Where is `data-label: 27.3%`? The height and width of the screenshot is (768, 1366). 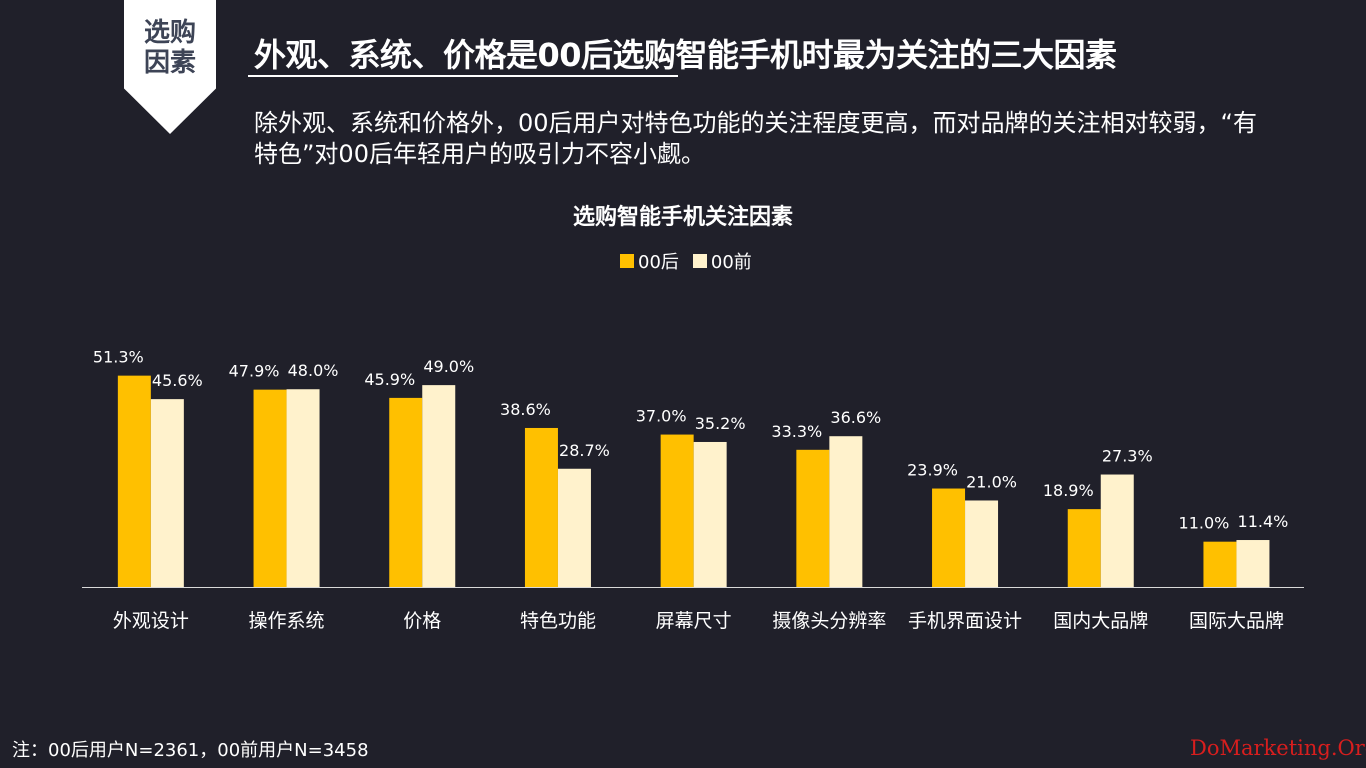 data-label: 27.3% is located at coordinates (1127, 456).